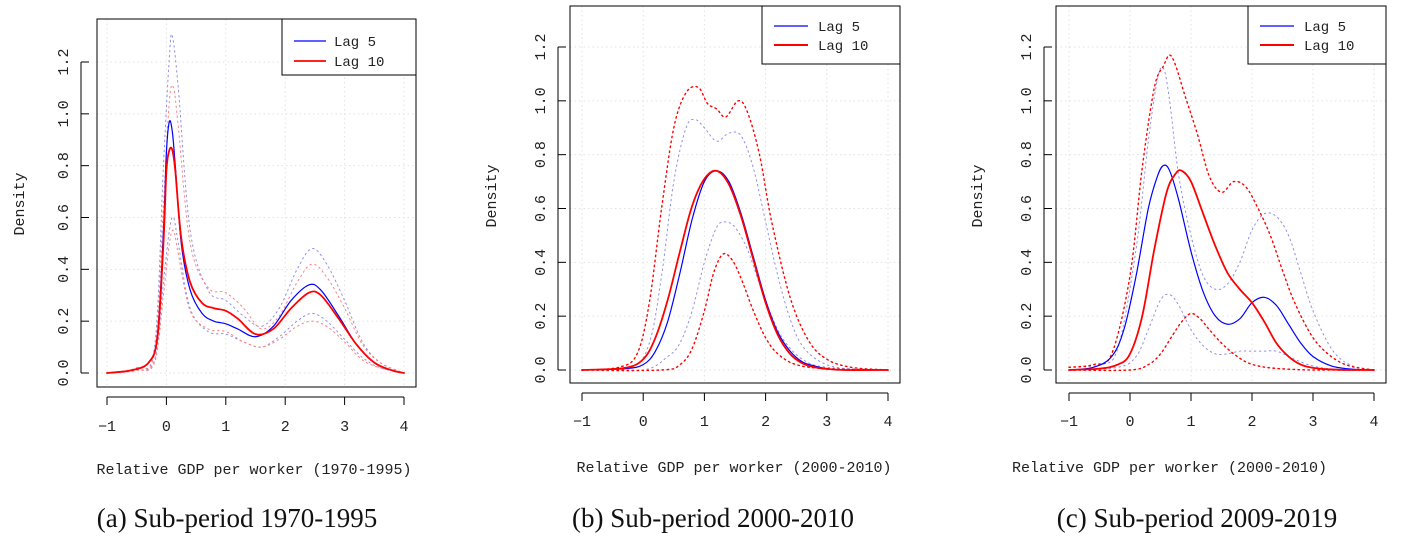 The width and height of the screenshot is (1410, 540). I want to click on caption-c: (c) Sub-period 2009-2019, so click(1197, 518).